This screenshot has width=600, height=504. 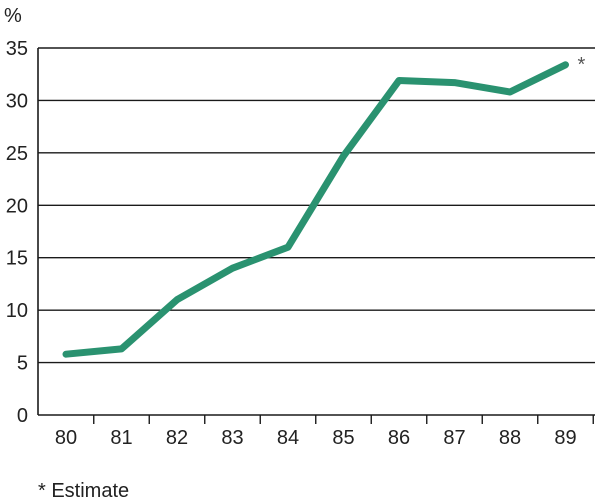 I want to click on y-tick-label: 30, so click(x=17, y=101).